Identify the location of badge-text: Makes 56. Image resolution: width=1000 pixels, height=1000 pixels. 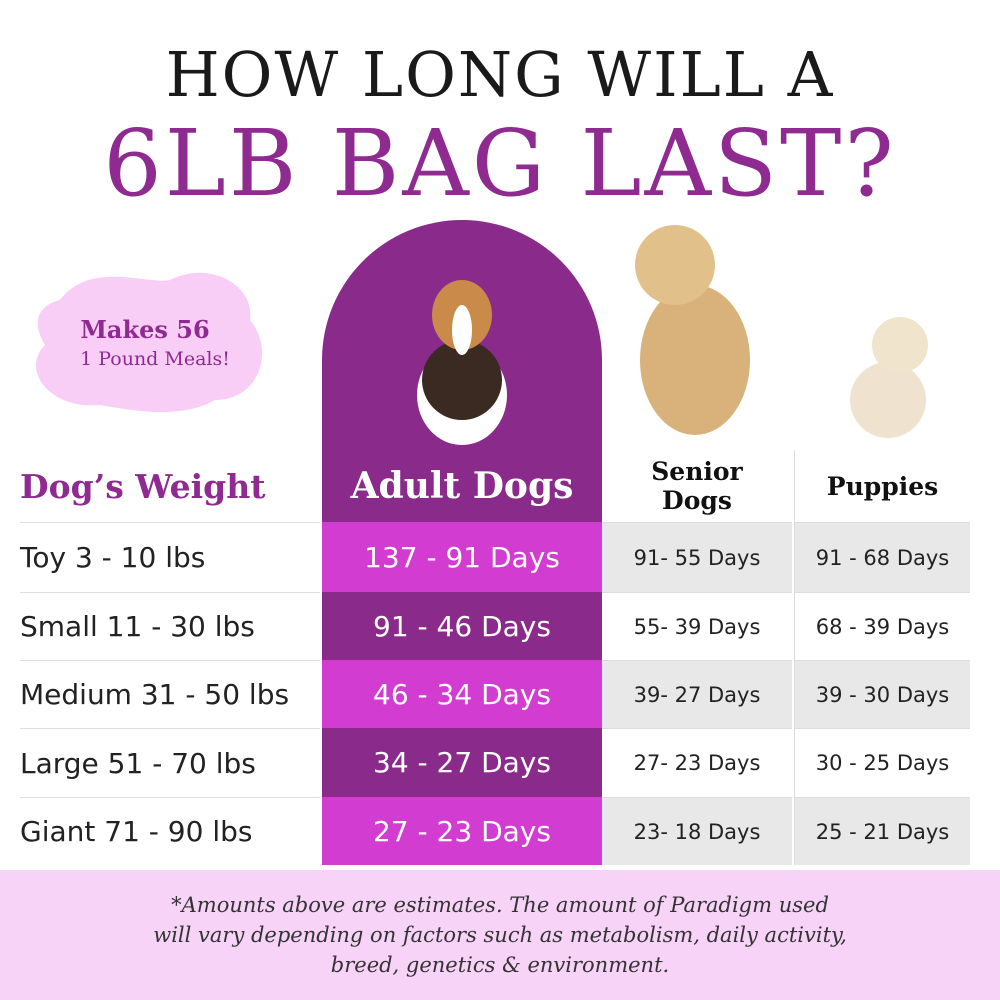
(145, 329).